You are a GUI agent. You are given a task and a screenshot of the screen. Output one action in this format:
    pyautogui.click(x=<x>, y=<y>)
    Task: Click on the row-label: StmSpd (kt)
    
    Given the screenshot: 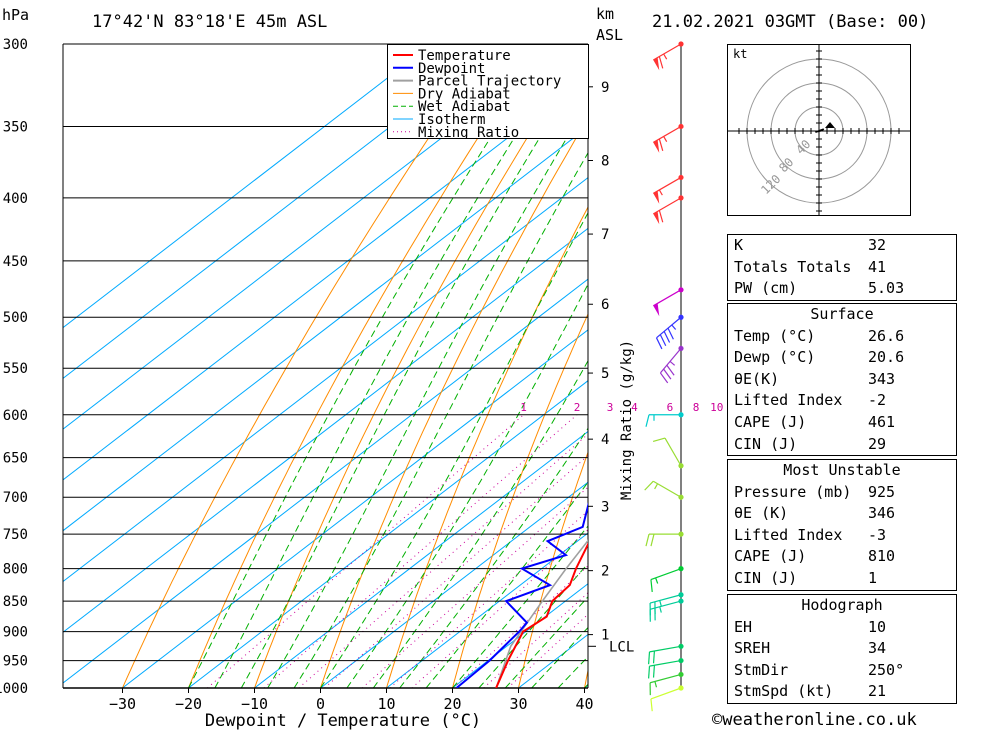 What is the action you would take?
    pyautogui.click(x=784, y=691)
    